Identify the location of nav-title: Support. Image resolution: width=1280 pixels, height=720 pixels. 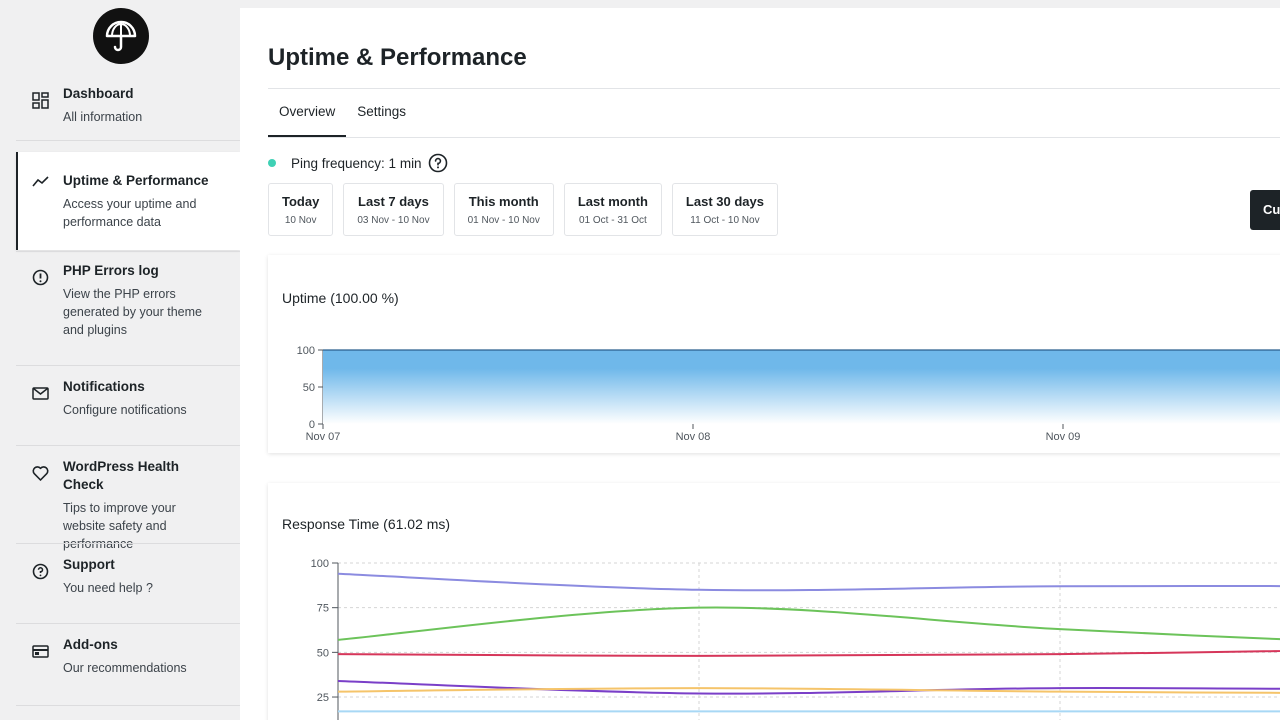
(141, 565).